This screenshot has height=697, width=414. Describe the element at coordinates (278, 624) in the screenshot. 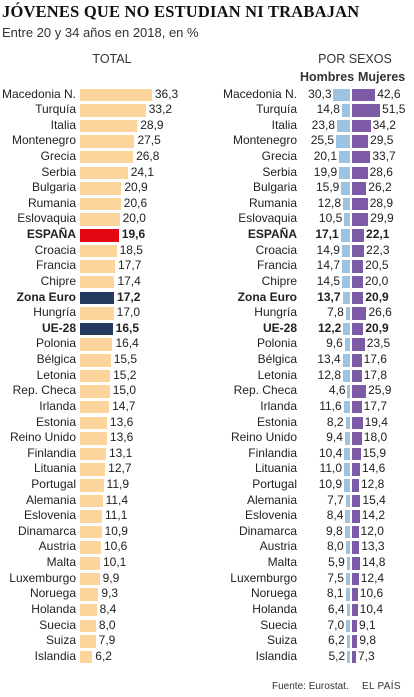

I see `sexos-label-suecia: Suecia` at that location.